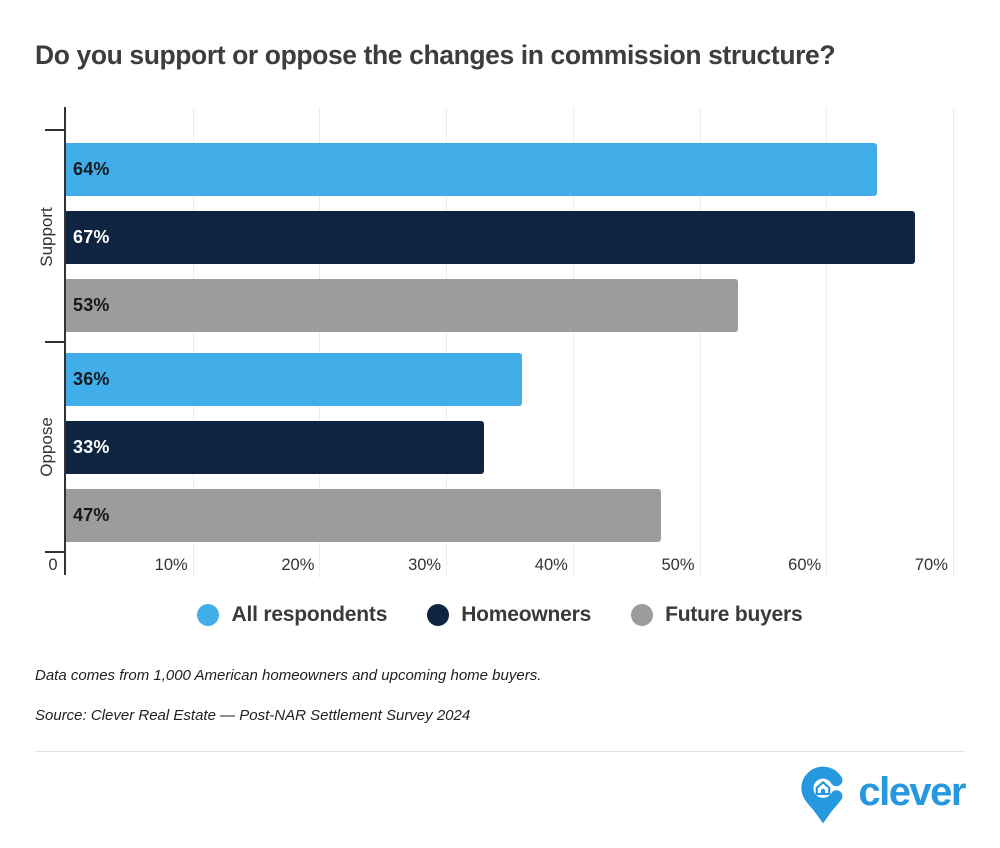  I want to click on legend-label: Future buyers, so click(734, 614).